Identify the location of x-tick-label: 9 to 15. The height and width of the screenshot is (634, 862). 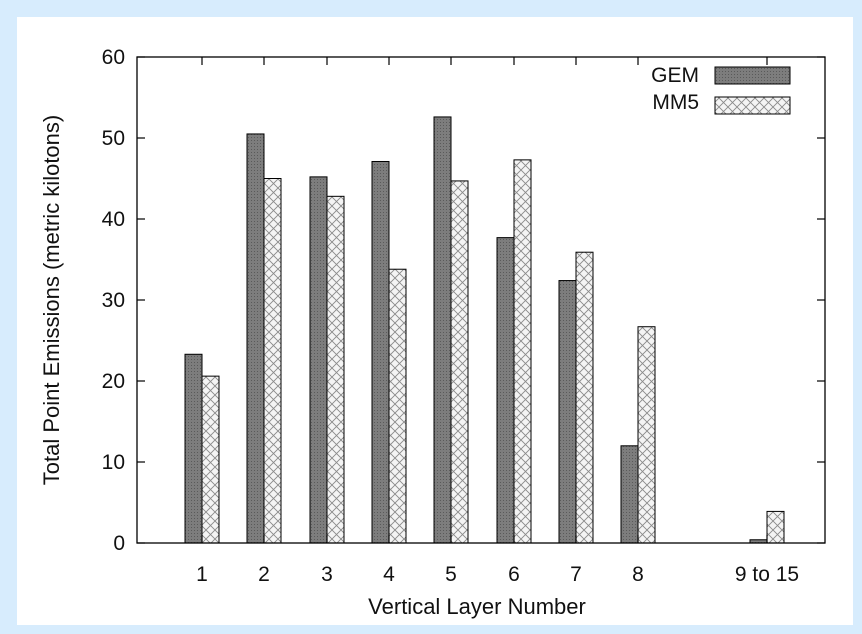
(767, 574).